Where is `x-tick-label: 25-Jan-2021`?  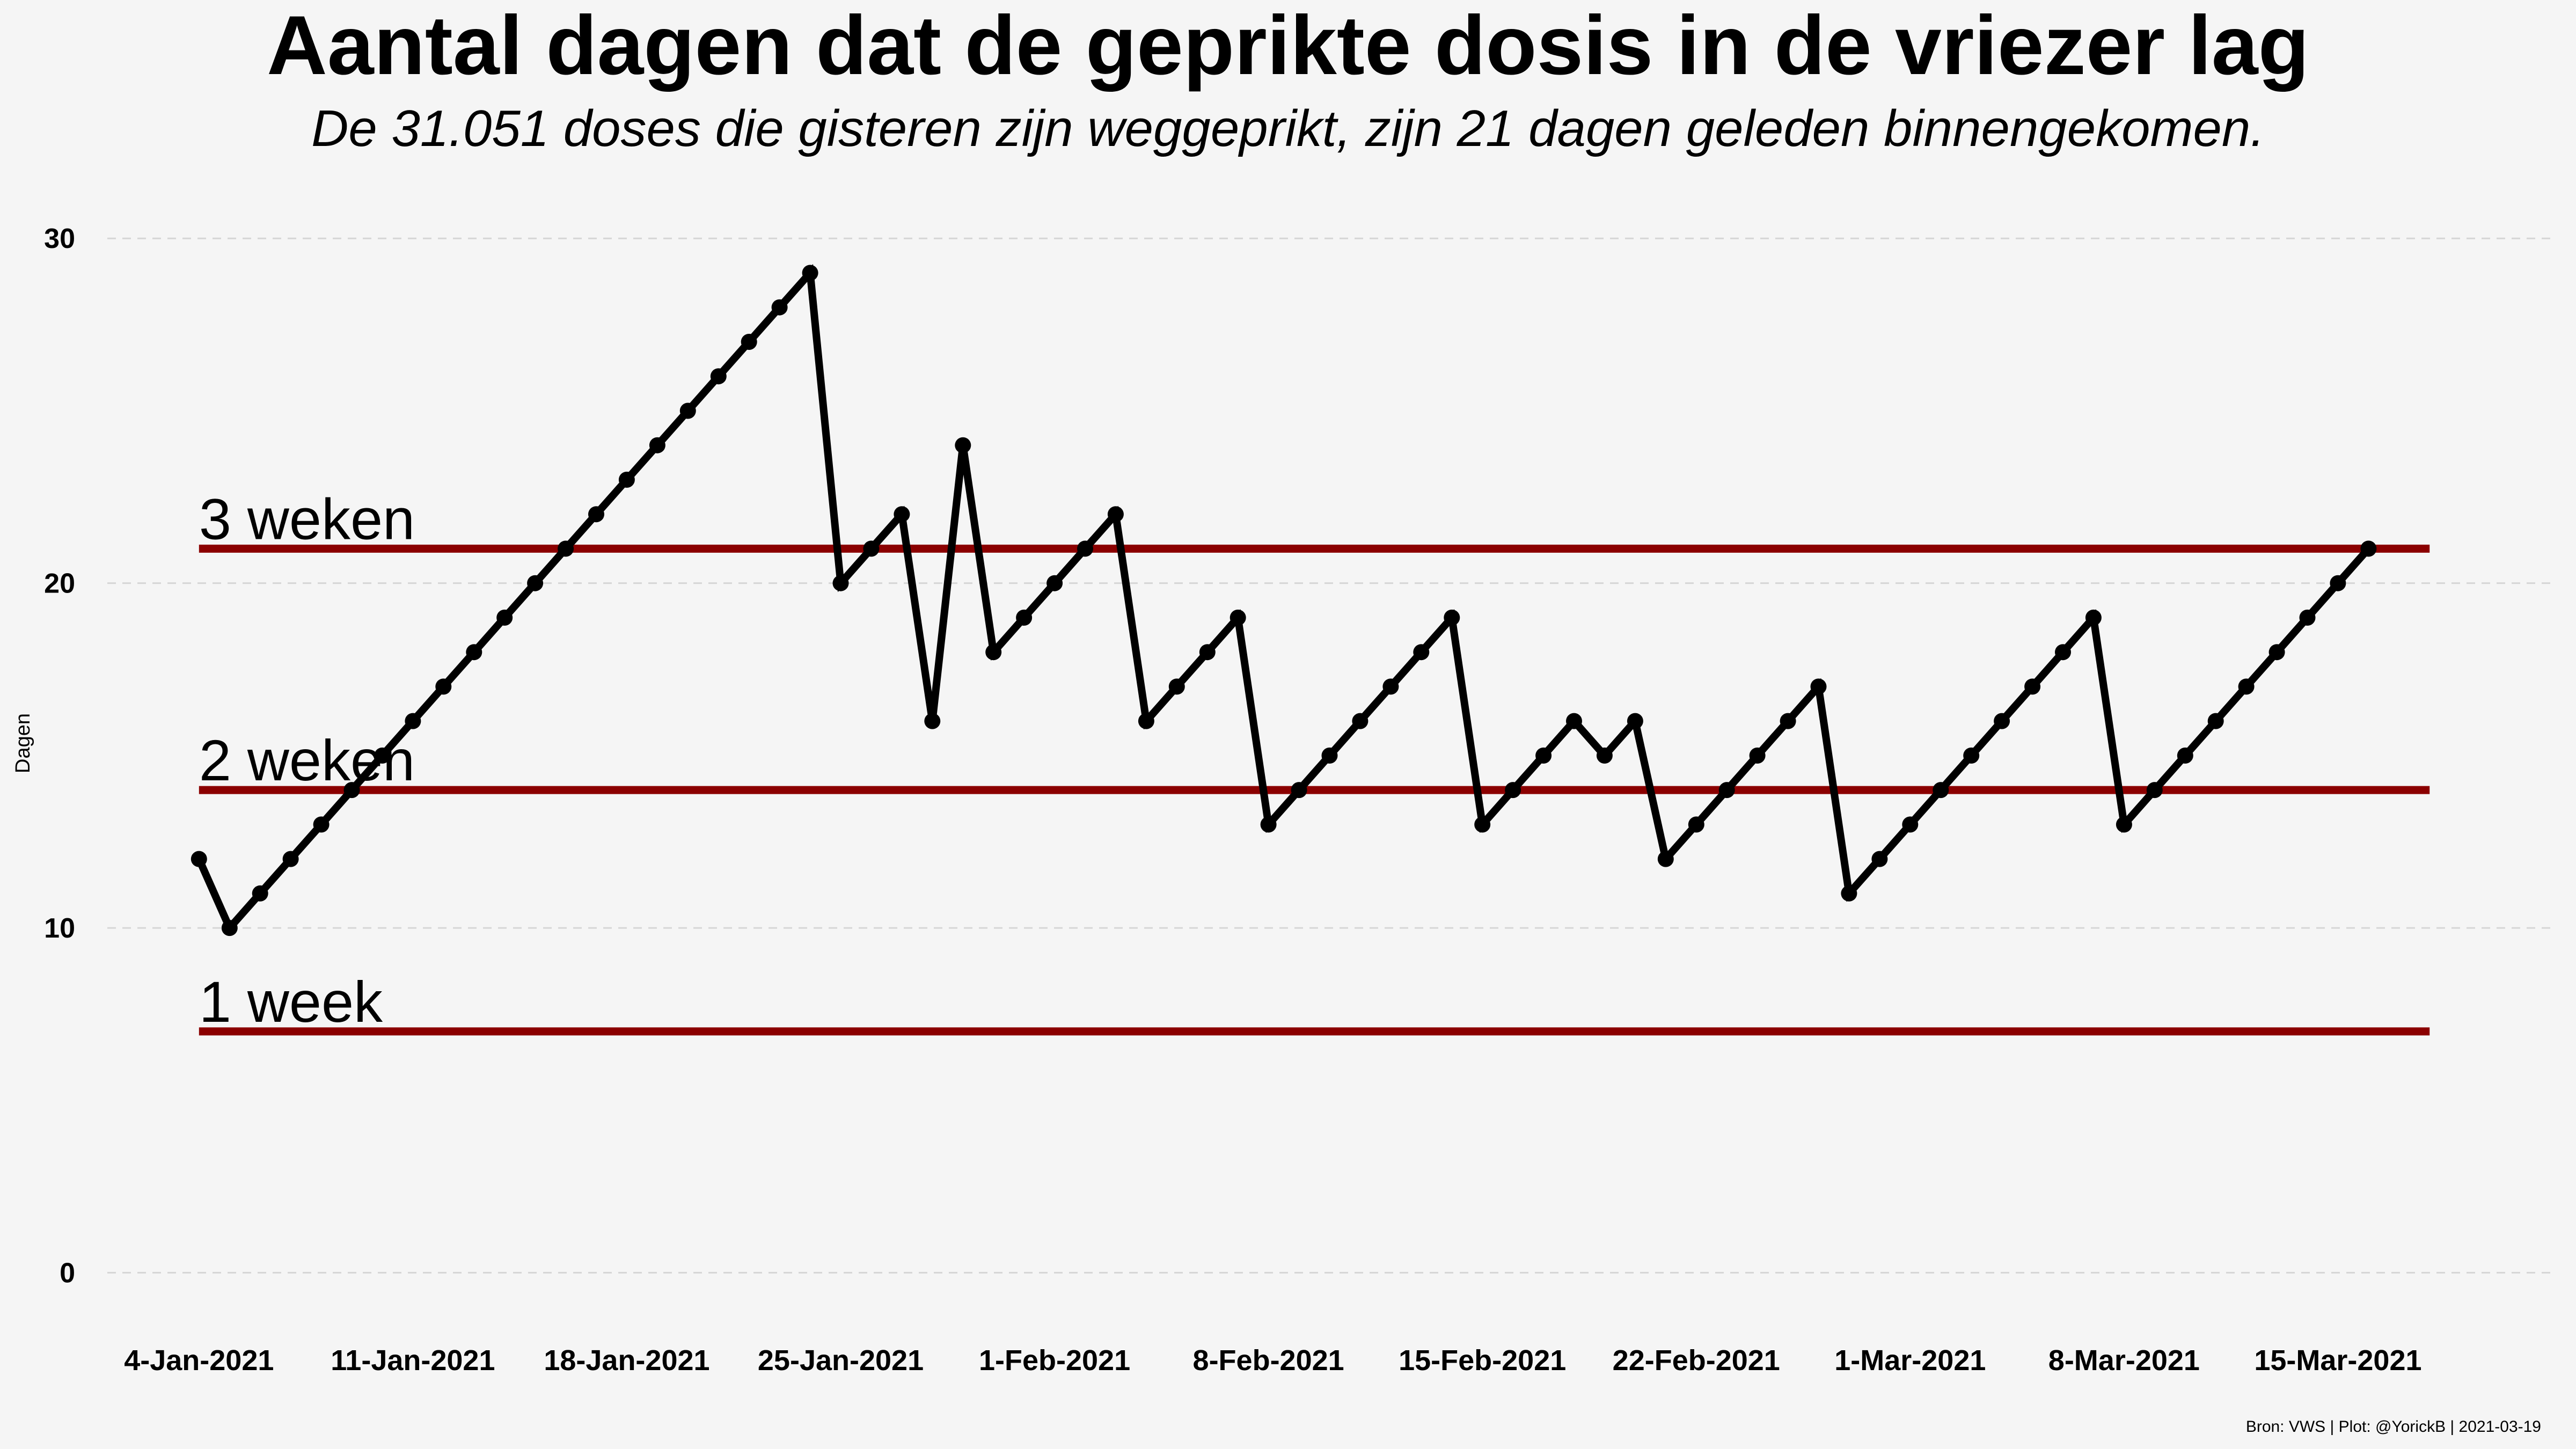
x-tick-label: 25-Jan-2021 is located at coordinates (841, 1360).